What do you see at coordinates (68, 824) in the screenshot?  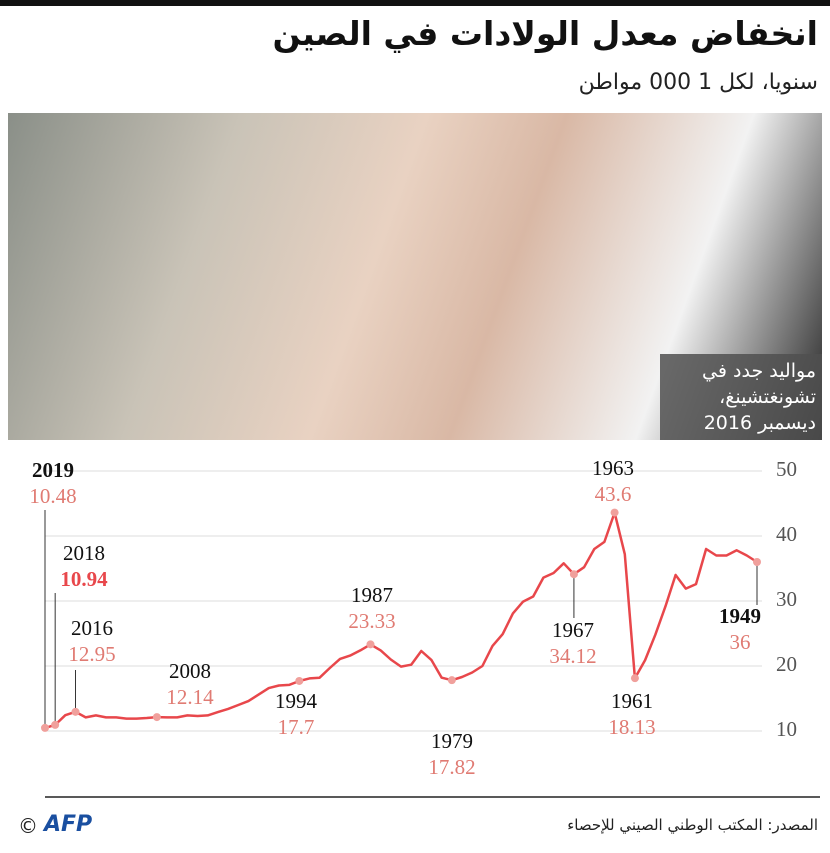 I see `logo: AFP` at bounding box center [68, 824].